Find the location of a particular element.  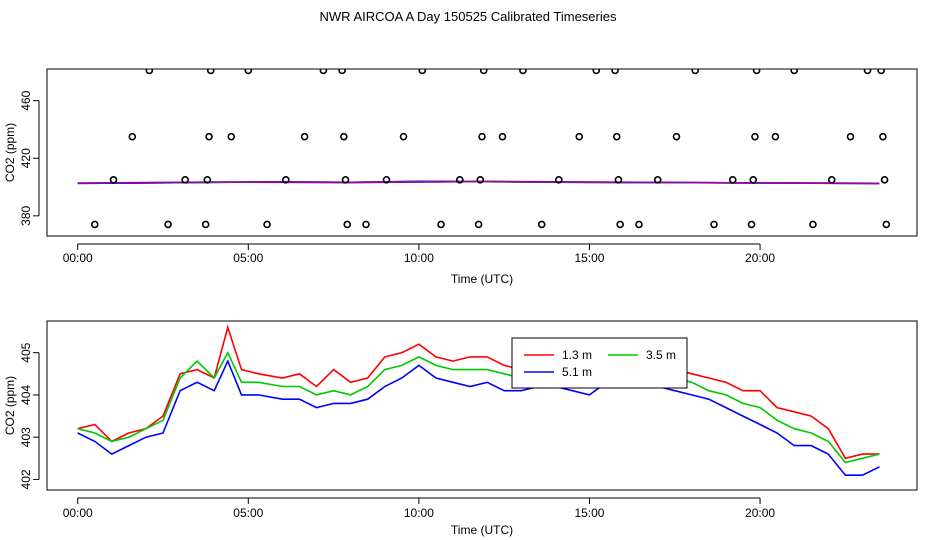

y-tick-label: 405 is located at coordinates (26, 352).